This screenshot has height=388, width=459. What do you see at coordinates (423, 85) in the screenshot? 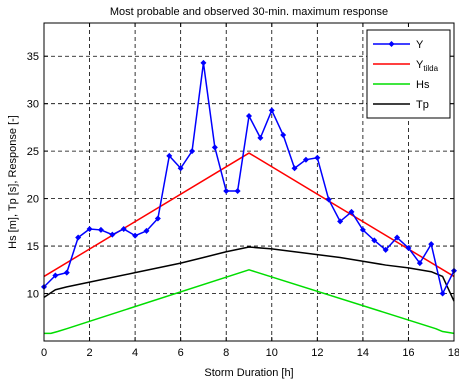
I see `legend-label-hs: Hs` at bounding box center [423, 85].